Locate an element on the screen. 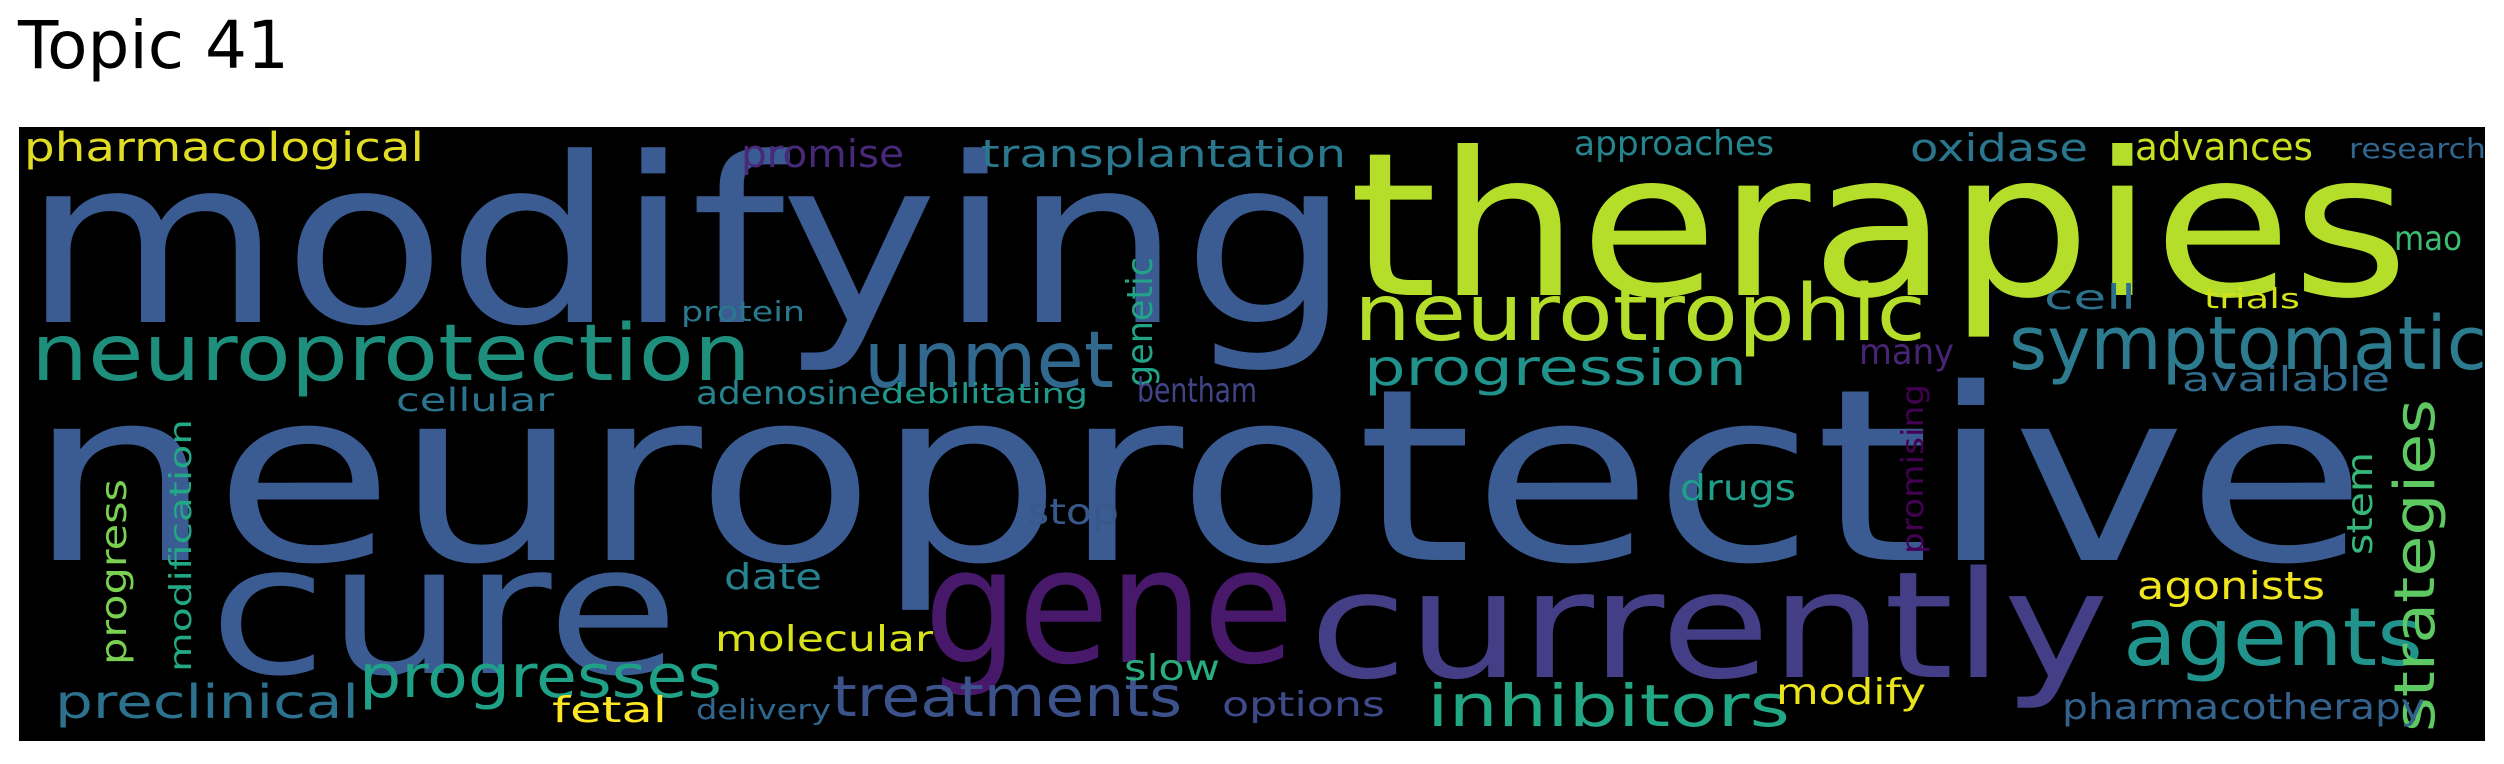 The width and height of the screenshot is (2504, 764). cloud-word: currently is located at coordinates (1709, 626).